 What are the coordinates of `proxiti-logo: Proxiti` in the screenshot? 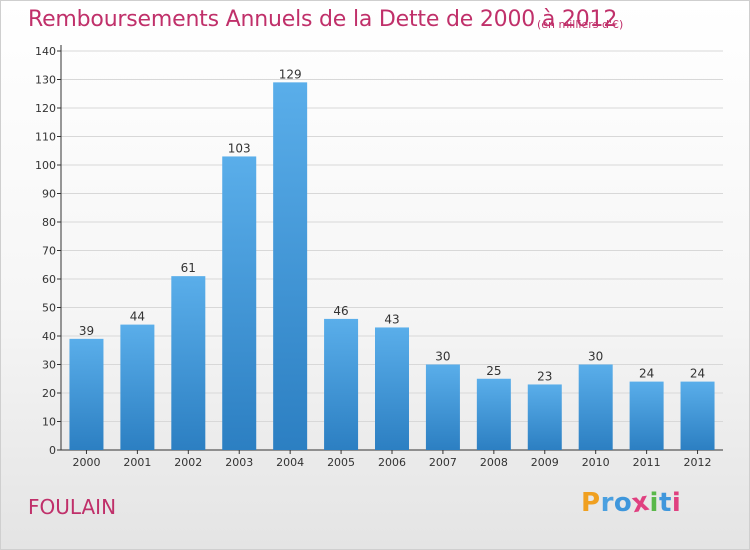 It's located at (631, 503).